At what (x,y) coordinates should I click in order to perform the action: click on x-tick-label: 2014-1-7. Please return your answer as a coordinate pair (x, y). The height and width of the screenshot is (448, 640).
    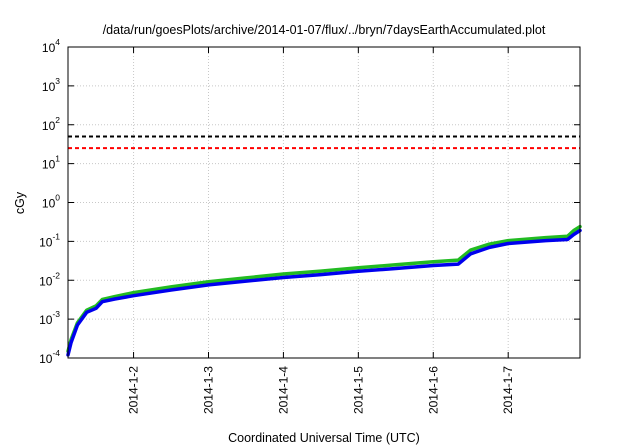
    Looking at the image, I should click on (508, 390).